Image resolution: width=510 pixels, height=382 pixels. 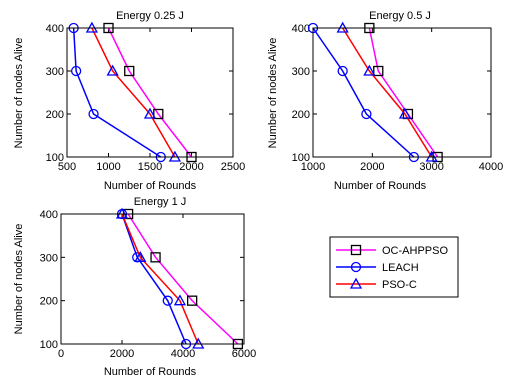 What do you see at coordinates (356, 283) in the screenshot?
I see `legend-marker-pso-c` at bounding box center [356, 283].